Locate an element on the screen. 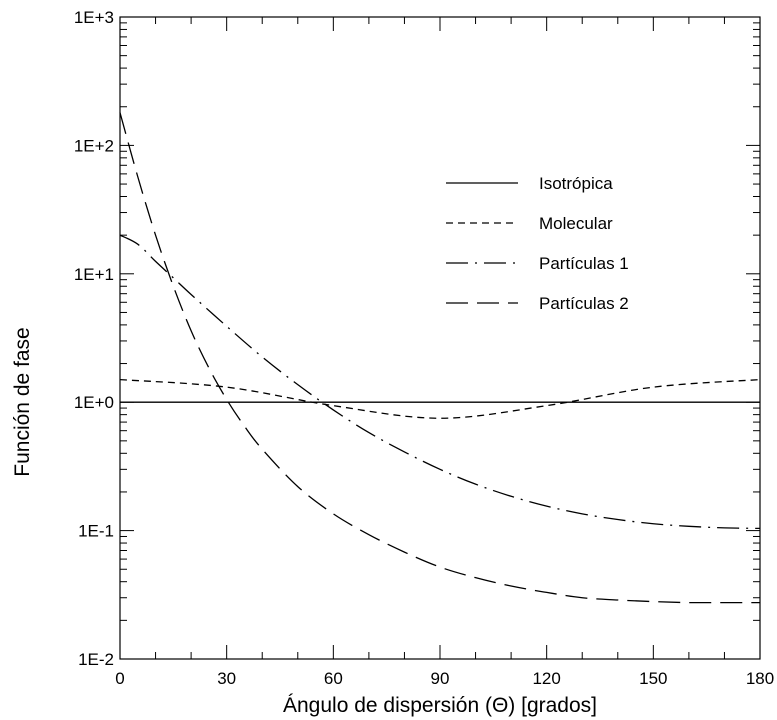 The image size is (777, 720). y-tick-label: 1E+3 is located at coordinates (94, 17).